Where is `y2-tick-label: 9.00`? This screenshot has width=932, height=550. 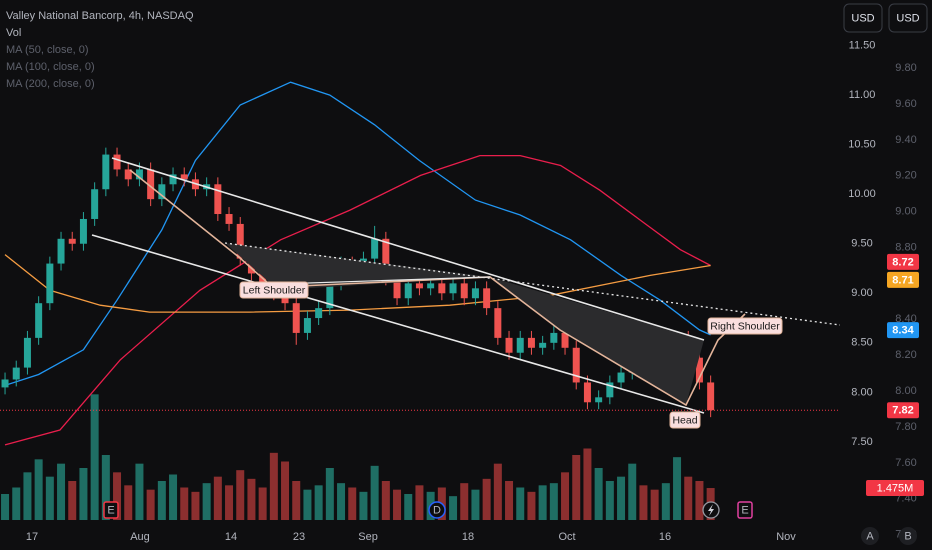 y2-tick-label: 9.00 is located at coordinates (905, 212).